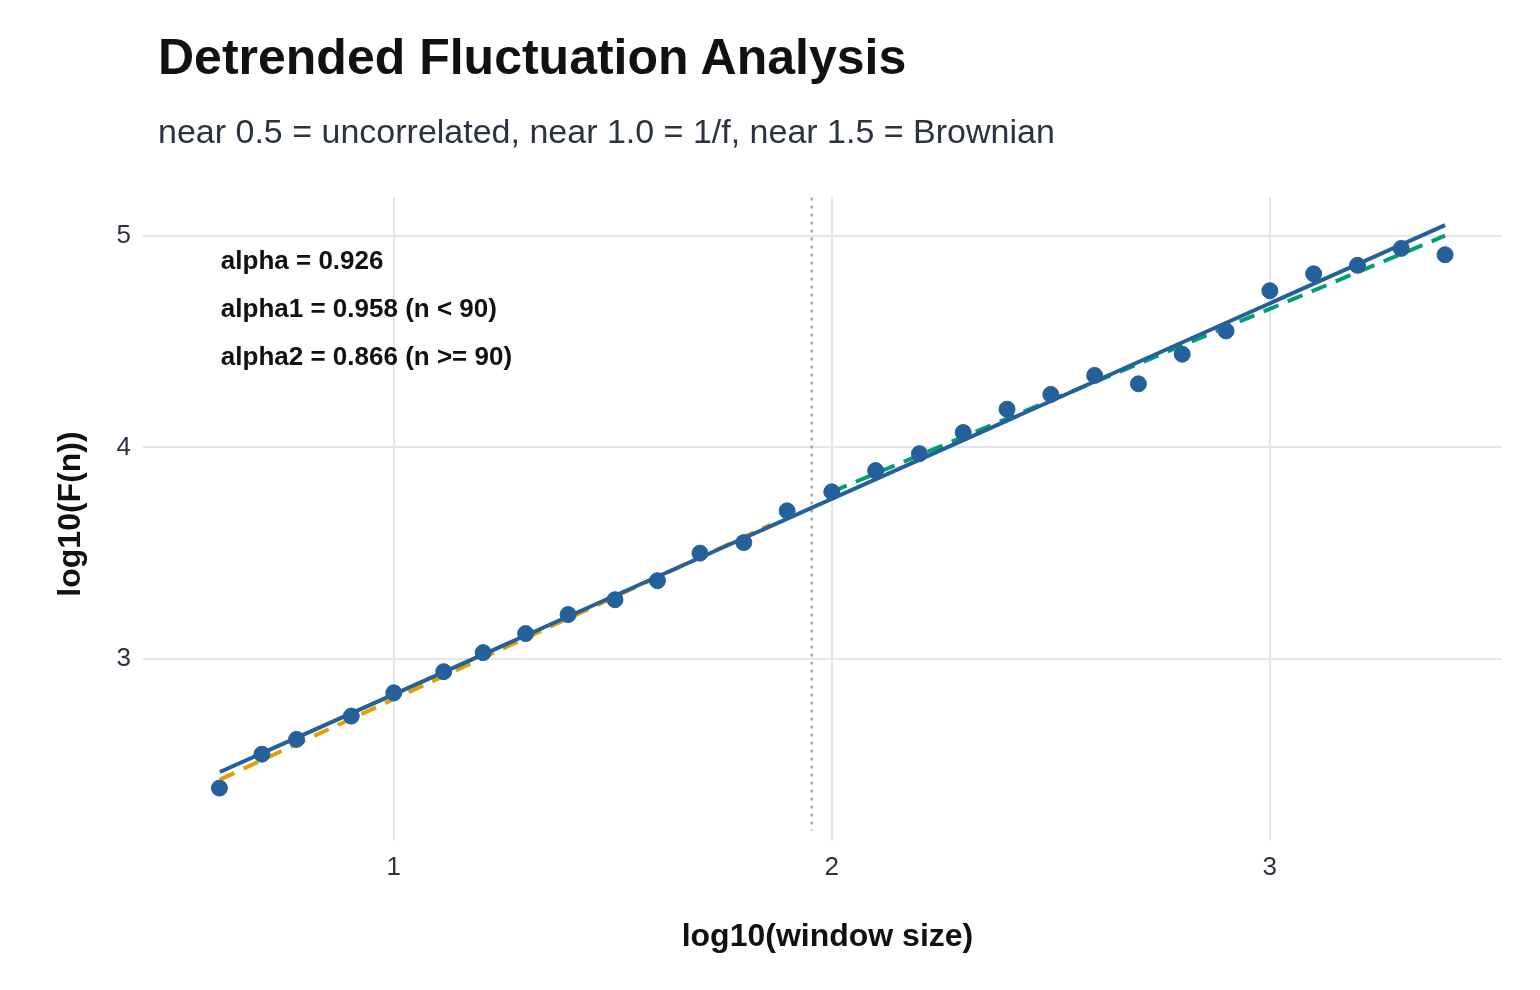  Describe the element at coordinates (532, 57) in the screenshot. I see `chart-title: Detrended Fluctuation Analysis` at that location.